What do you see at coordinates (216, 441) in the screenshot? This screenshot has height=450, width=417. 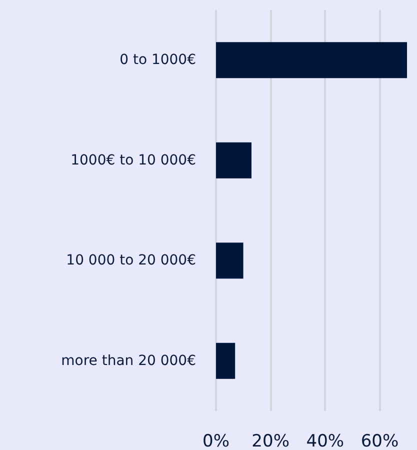 I see `x-tick-label: 0%` at bounding box center [216, 441].